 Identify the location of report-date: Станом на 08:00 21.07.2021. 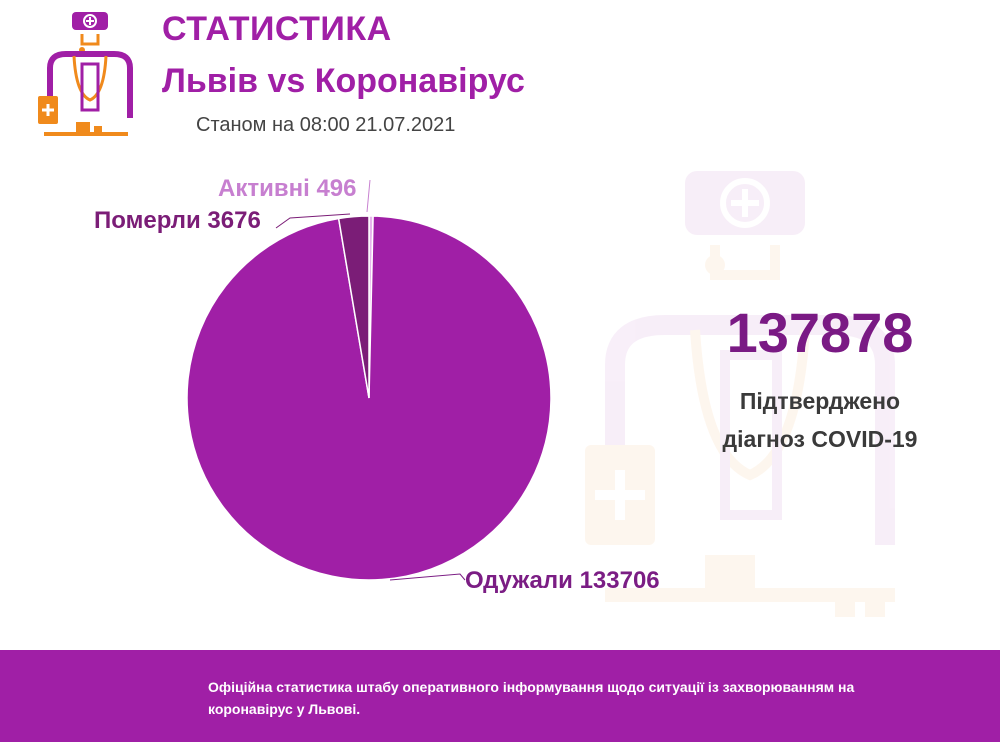
(326, 125).